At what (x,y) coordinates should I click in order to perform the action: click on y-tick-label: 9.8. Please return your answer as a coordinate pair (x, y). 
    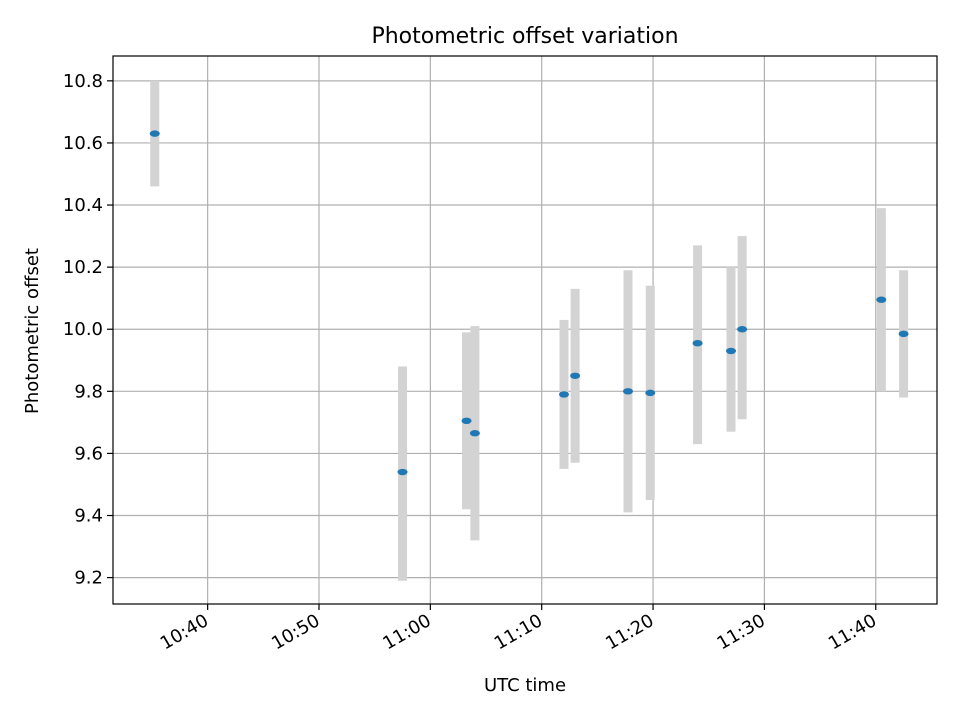
    Looking at the image, I should click on (88, 391).